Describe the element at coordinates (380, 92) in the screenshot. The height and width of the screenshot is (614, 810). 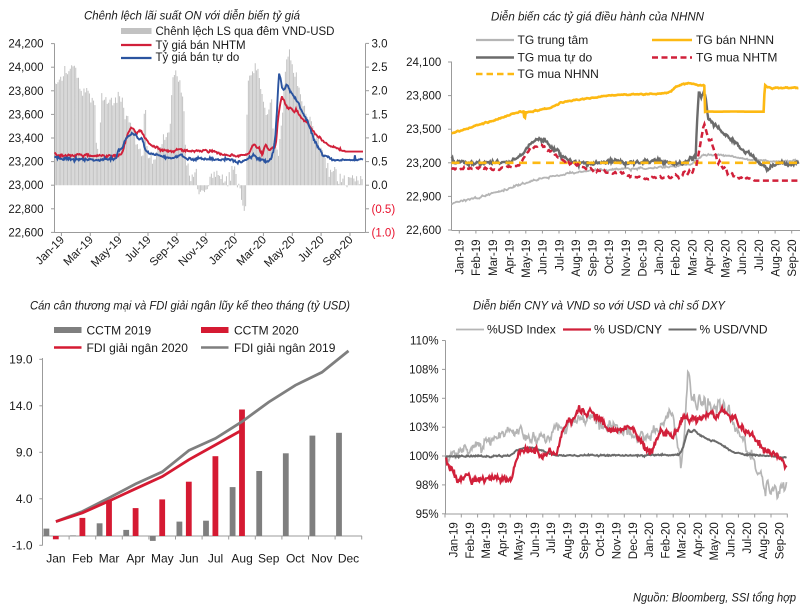
I see `svg-text: 2.0` at that location.